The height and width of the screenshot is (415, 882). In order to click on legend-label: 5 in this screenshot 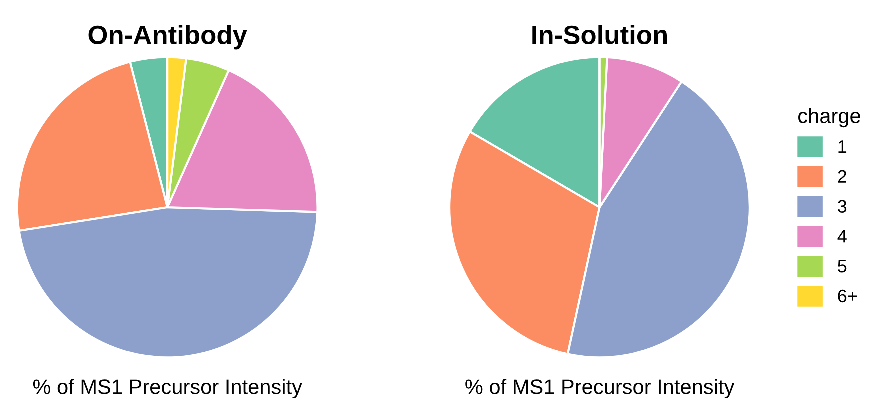, I will do `click(842, 266)`.